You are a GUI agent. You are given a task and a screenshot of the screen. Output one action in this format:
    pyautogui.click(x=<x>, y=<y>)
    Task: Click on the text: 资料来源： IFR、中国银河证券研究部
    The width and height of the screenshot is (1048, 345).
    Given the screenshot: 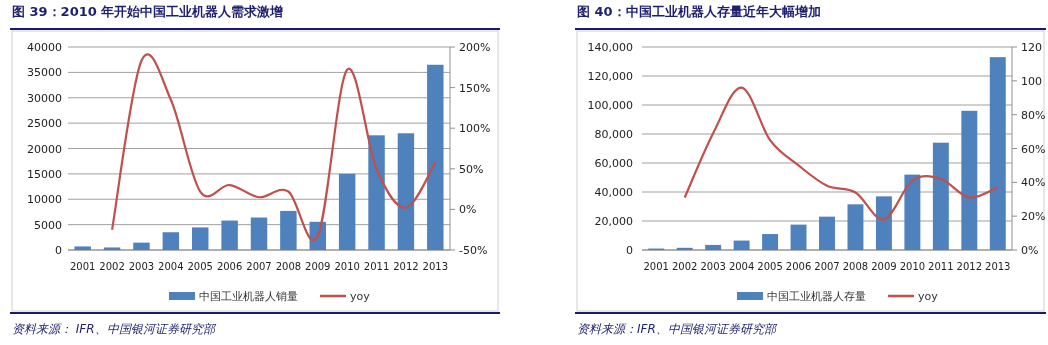 What is the action you would take?
    pyautogui.click(x=114, y=329)
    